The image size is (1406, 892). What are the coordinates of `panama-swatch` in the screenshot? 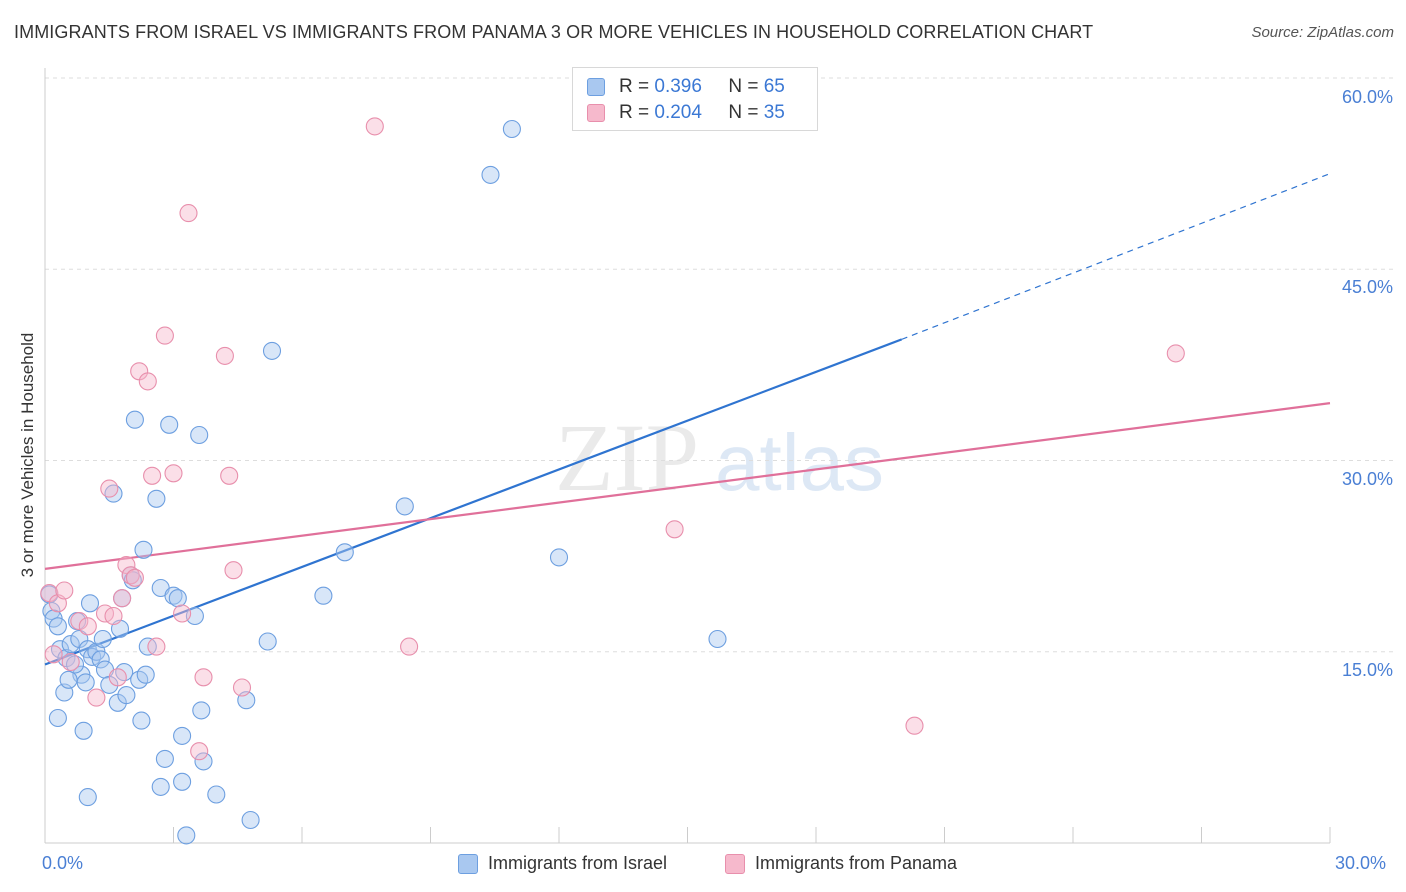 It's located at (596, 113).